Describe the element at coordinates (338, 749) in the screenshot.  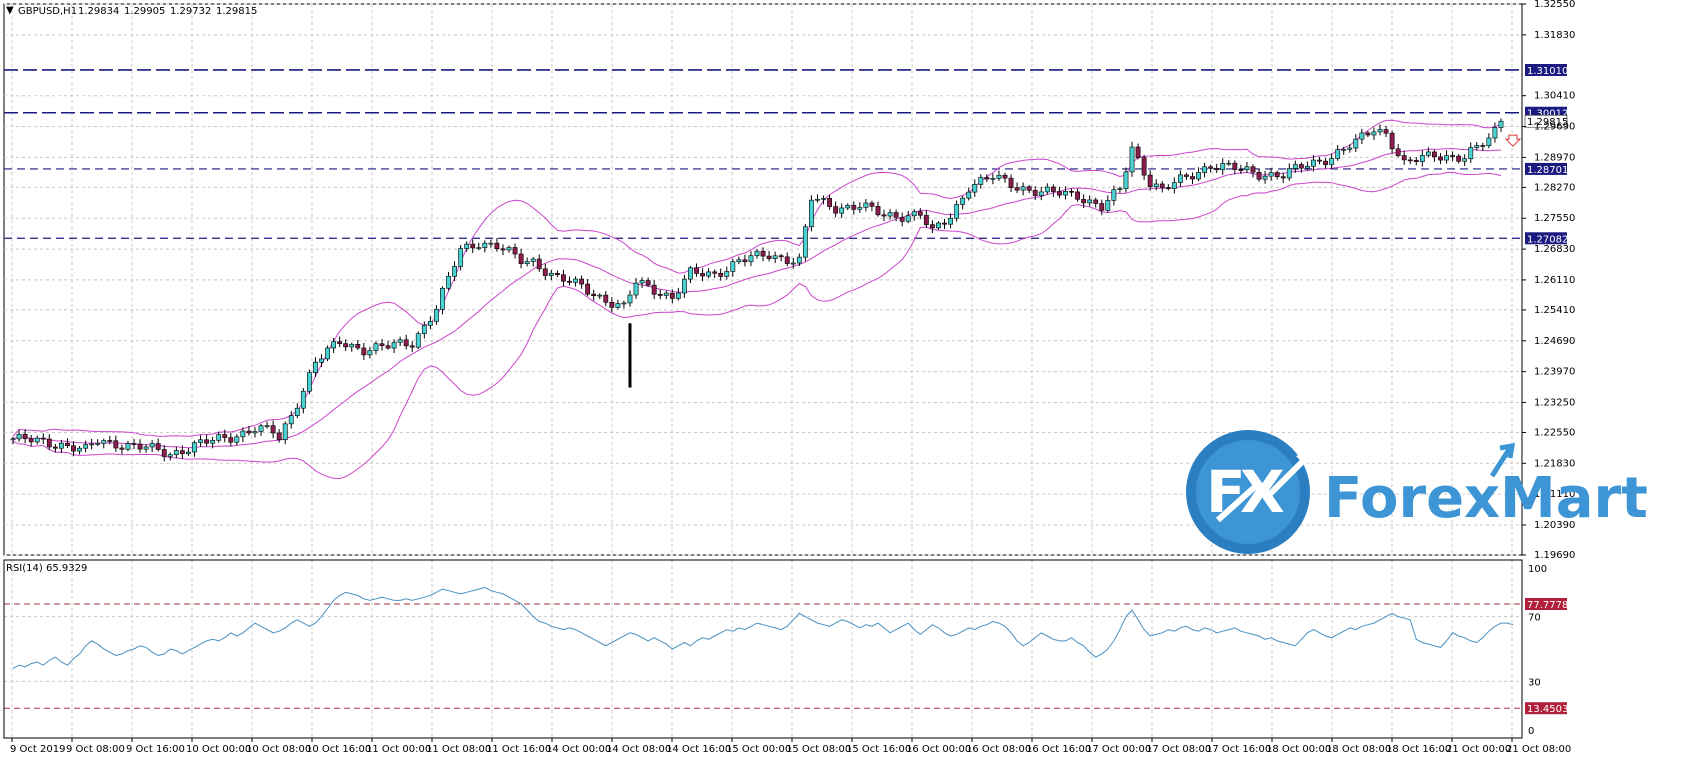
I see `time-tick-label: 10 Oct 16:00` at that location.